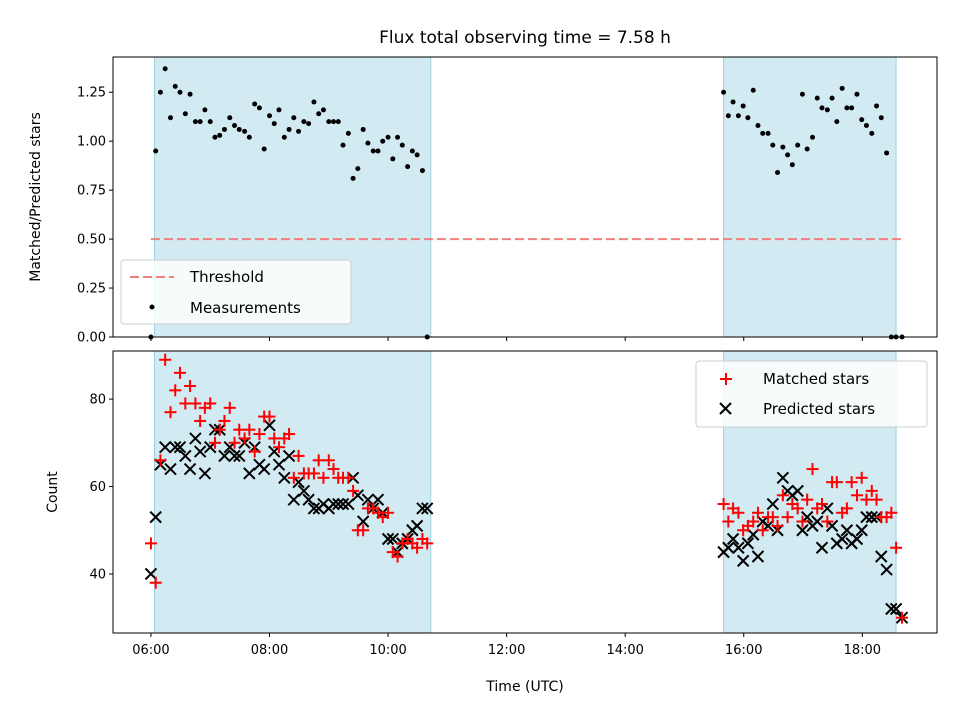  I want to click on legend-measurements-label: Measurements, so click(245, 308).